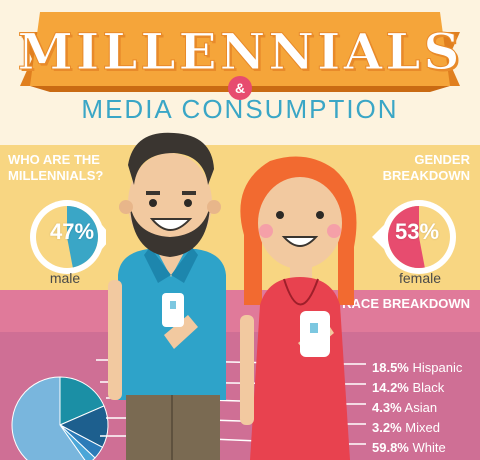 The image size is (480, 460). What do you see at coordinates (240, 88) in the screenshot?
I see `ampersand-badge: &` at bounding box center [240, 88].